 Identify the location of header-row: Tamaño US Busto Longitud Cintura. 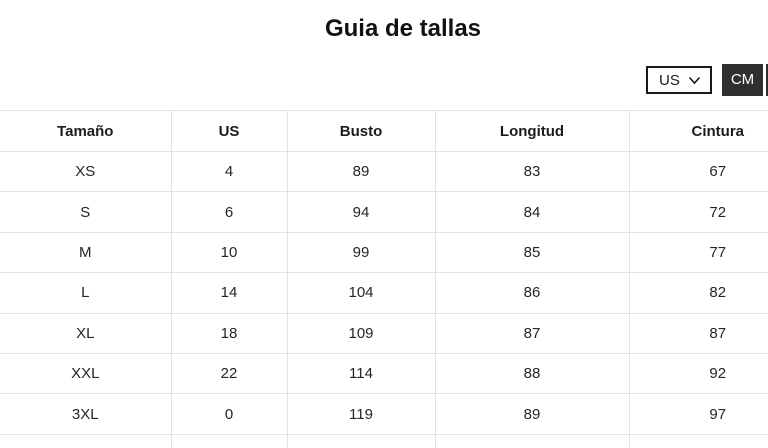
(384, 131).